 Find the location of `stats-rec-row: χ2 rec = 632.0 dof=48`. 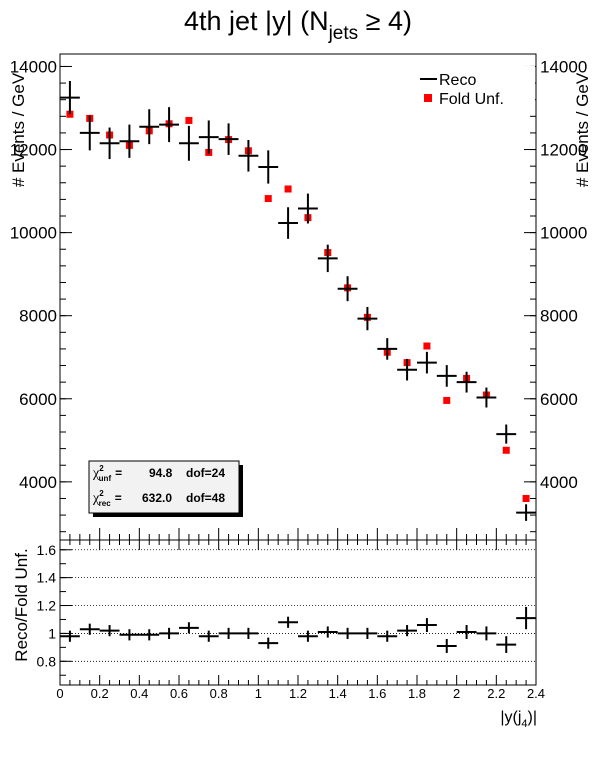

stats-rec-row: χ2 rec = 632.0 dof=48 is located at coordinates (158, 498).